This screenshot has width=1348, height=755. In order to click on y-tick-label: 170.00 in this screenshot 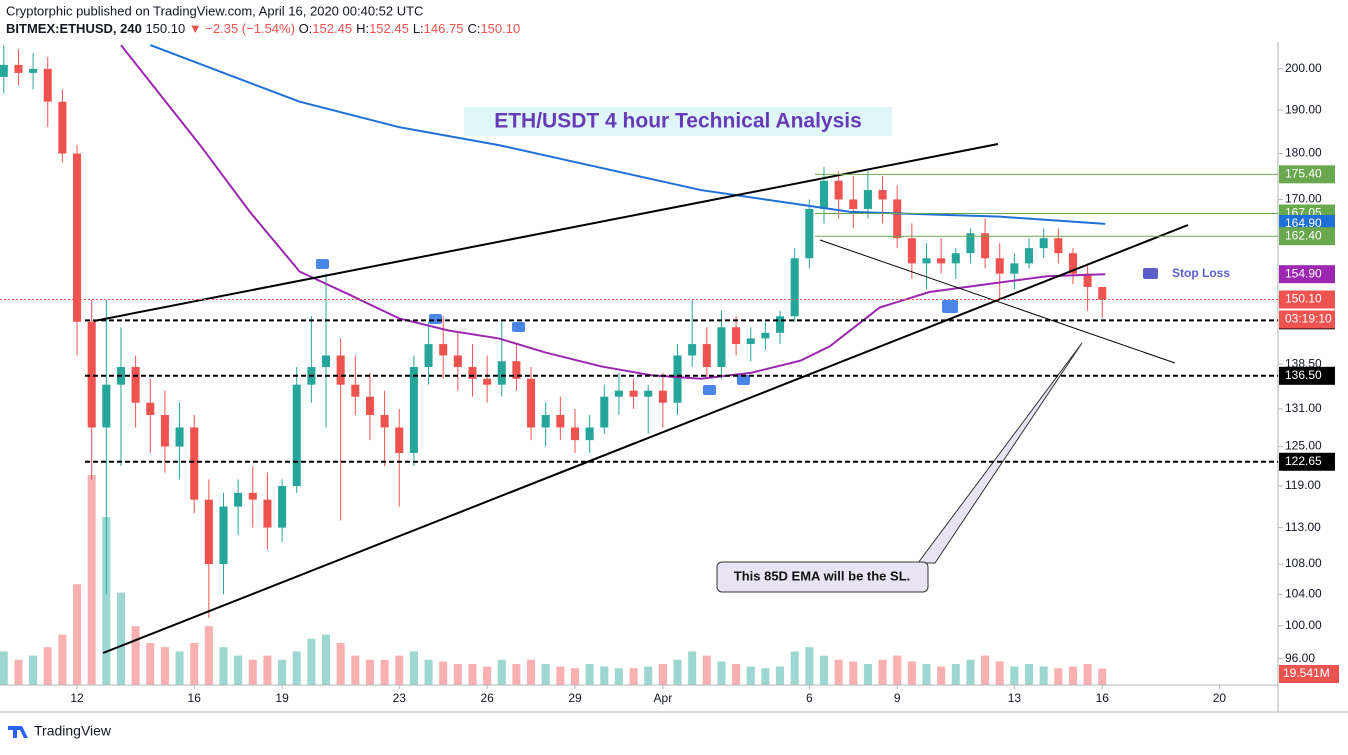, I will do `click(1303, 199)`.